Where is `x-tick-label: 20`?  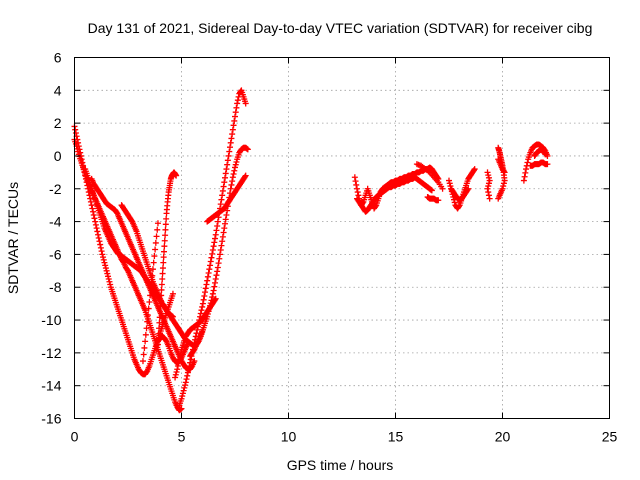 x-tick-label: 20 is located at coordinates (503, 437).